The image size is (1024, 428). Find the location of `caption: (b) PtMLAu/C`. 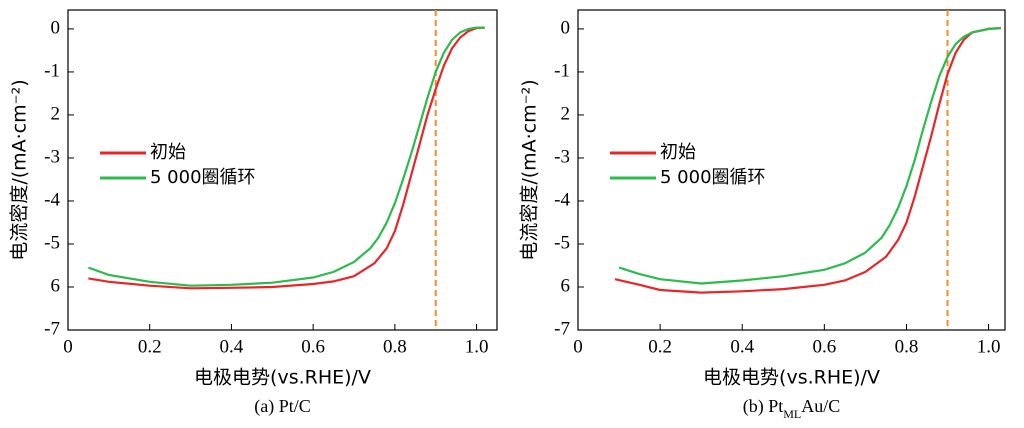

caption: (b) PtMLAu/C is located at coordinates (792, 408).